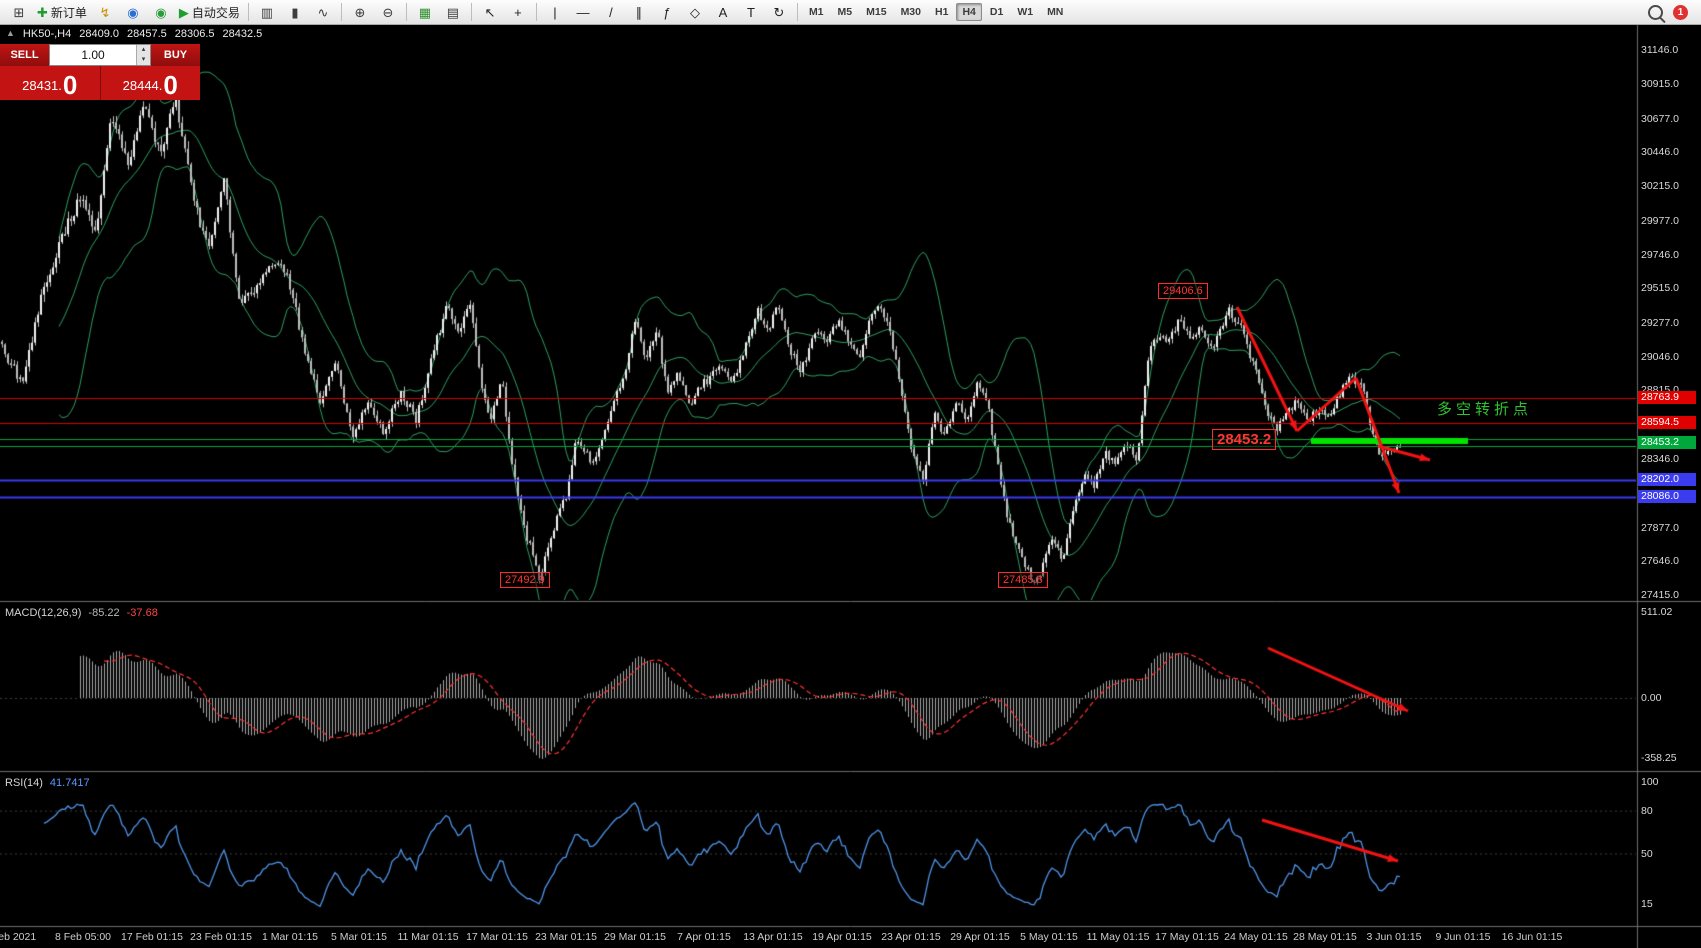 Image resolution: width=1701 pixels, height=948 pixels. I want to click on price-tick: 29046.0, so click(1660, 357).